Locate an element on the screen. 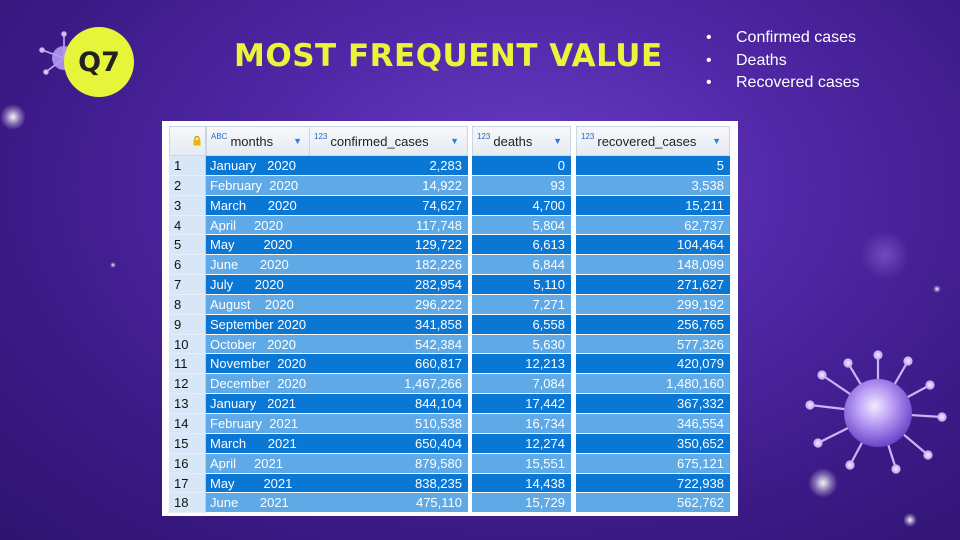  cell-deaths: 14,438 is located at coordinates (521, 483).